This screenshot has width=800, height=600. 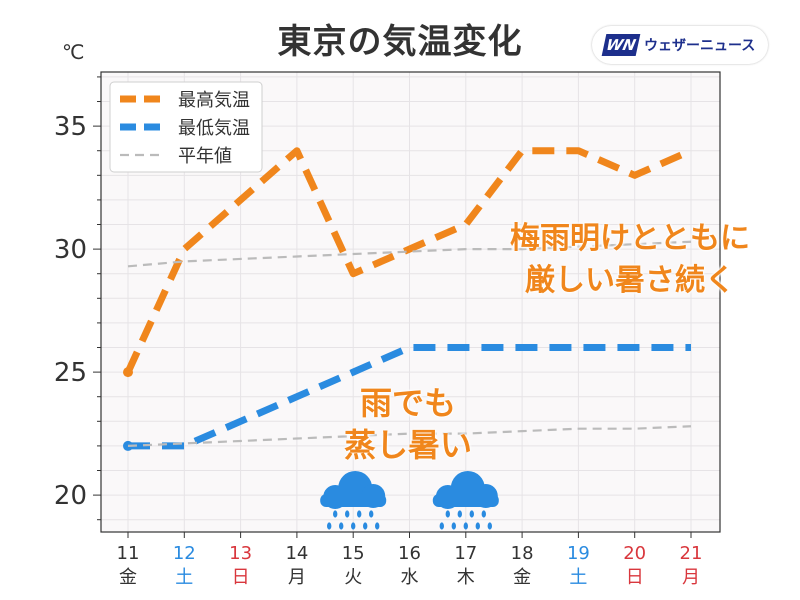 I want to click on annotation-rainy-season-end: 梅雨明けとともに 厳しい暑さ続く, so click(x=630, y=260).